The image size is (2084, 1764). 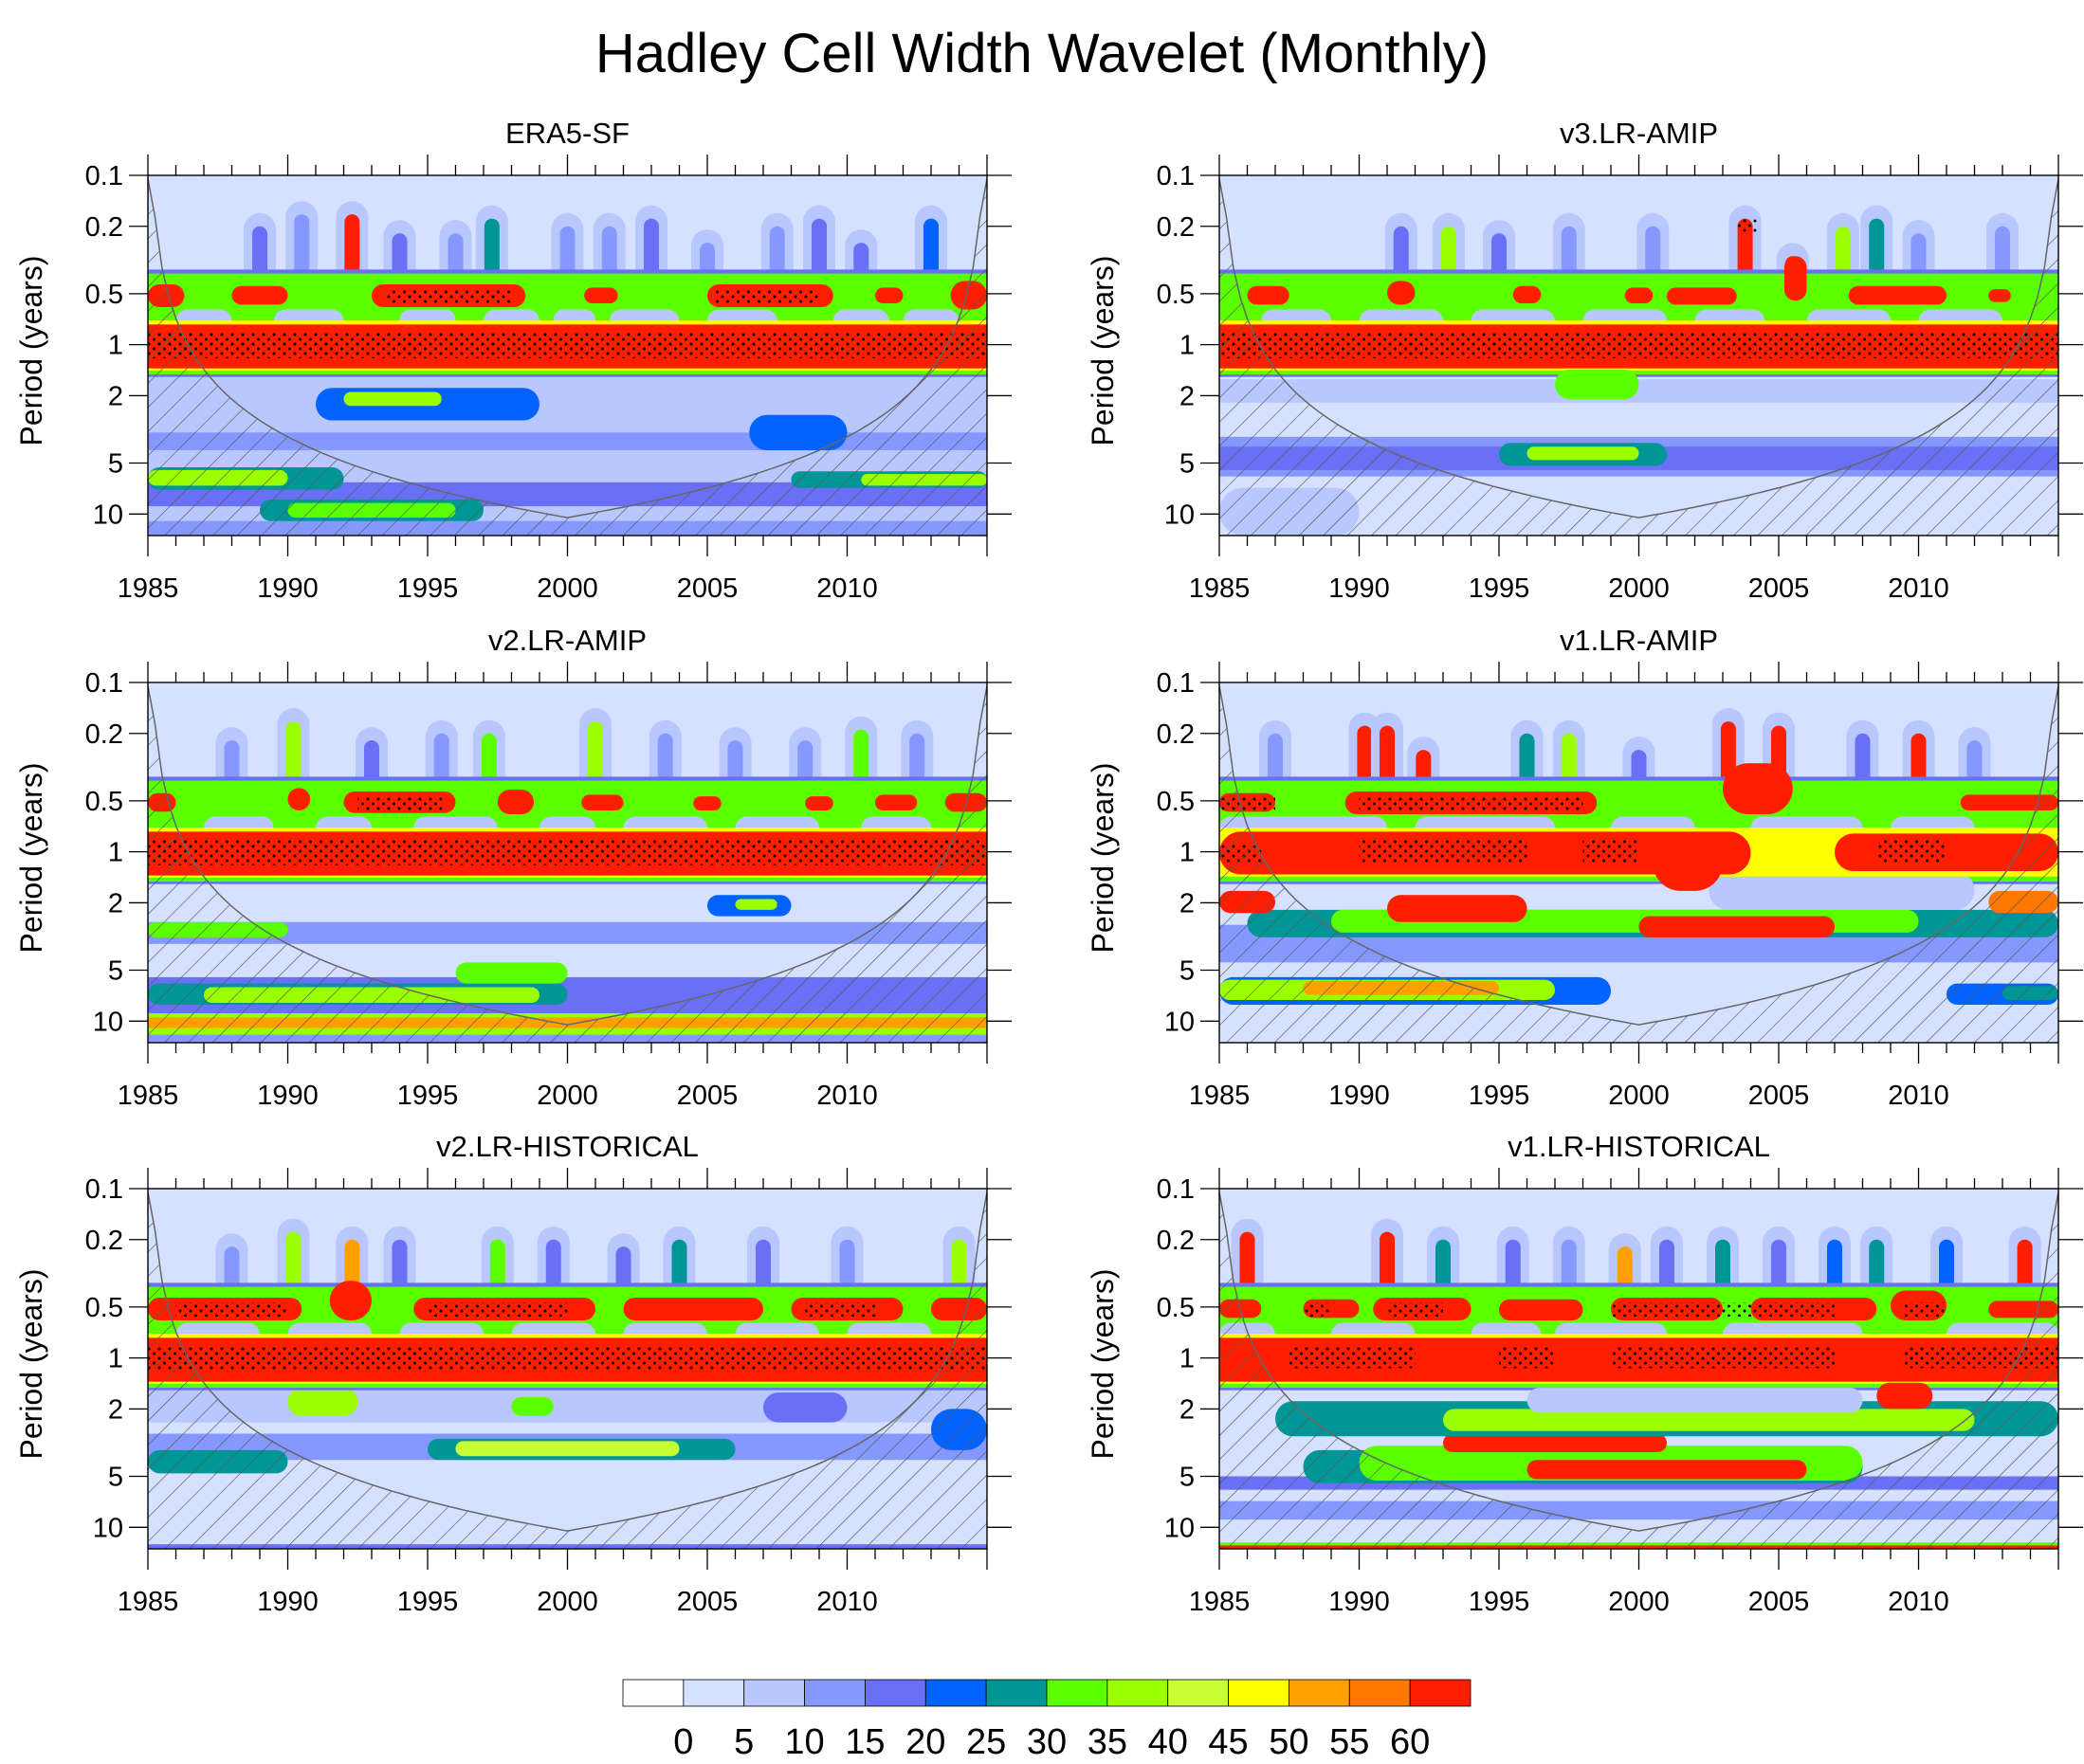 What do you see at coordinates (31, 1364) in the screenshot?
I see `y-axis-label: Period (years)` at bounding box center [31, 1364].